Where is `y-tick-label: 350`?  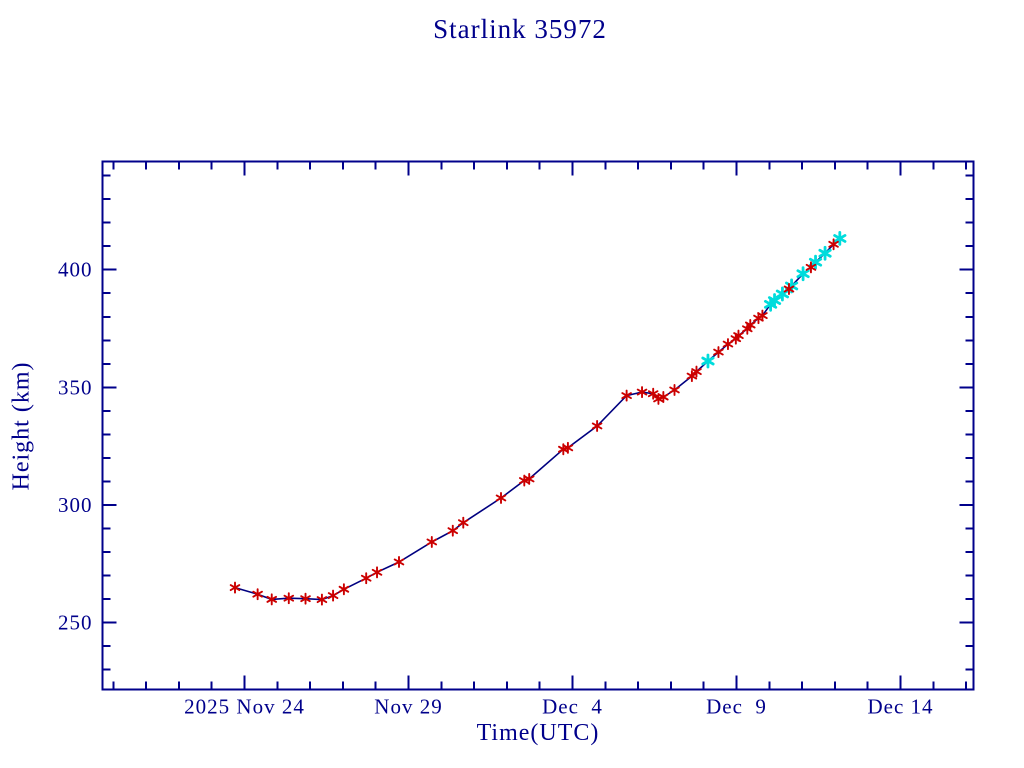 y-tick-label: 350 is located at coordinates (75, 387).